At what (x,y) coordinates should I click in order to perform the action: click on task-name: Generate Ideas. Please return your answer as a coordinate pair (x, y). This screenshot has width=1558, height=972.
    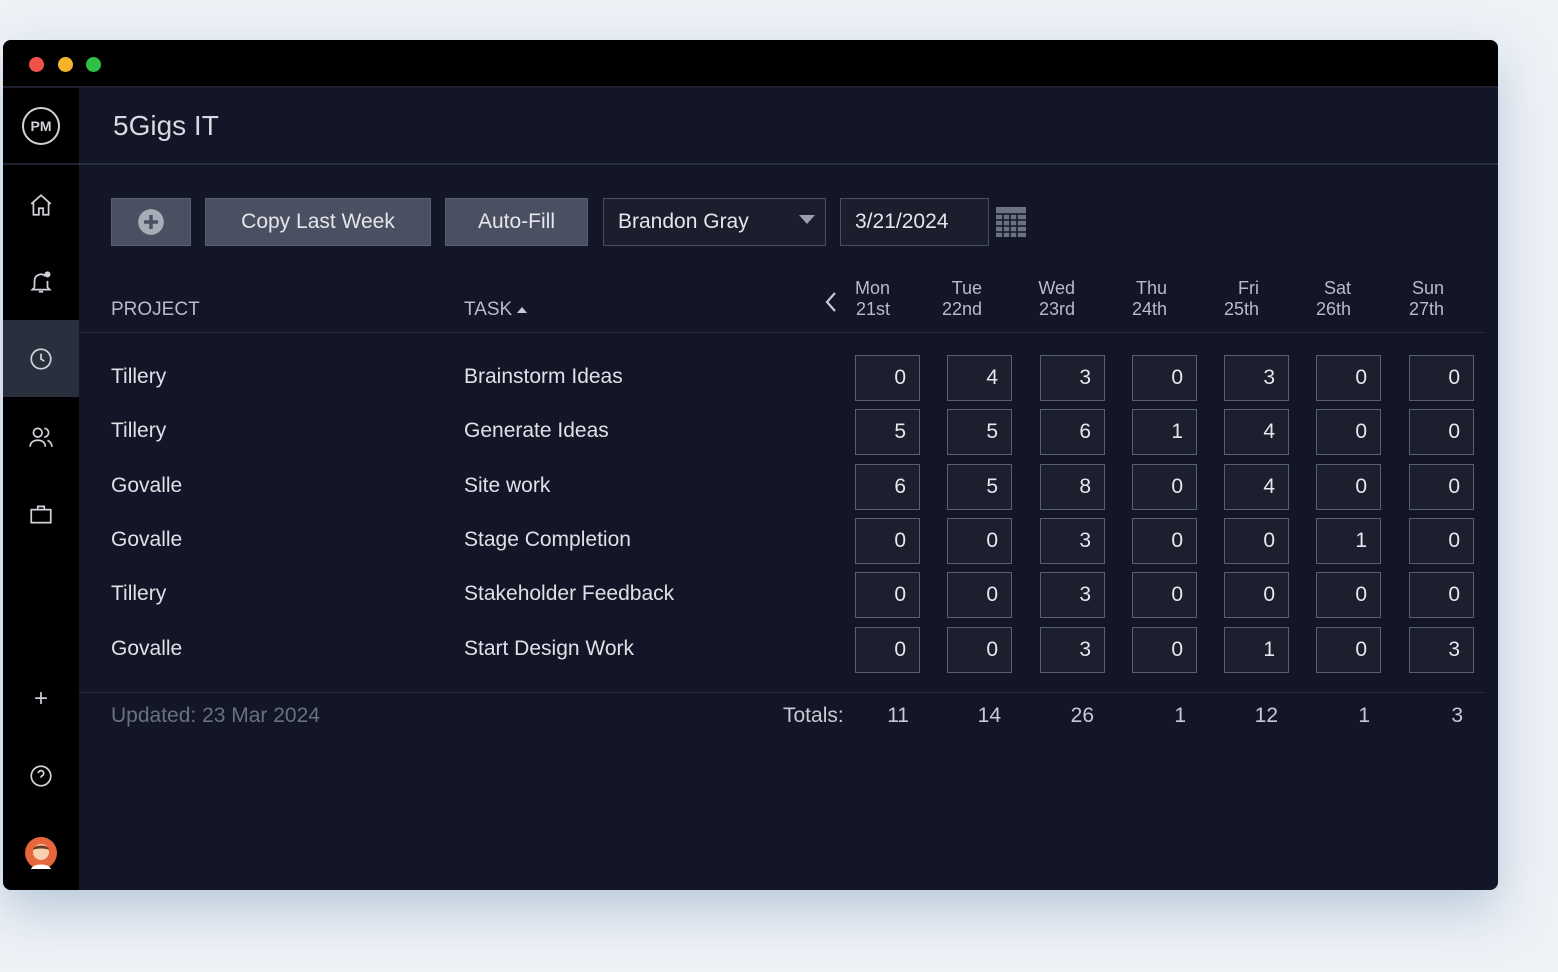
    Looking at the image, I should click on (536, 430).